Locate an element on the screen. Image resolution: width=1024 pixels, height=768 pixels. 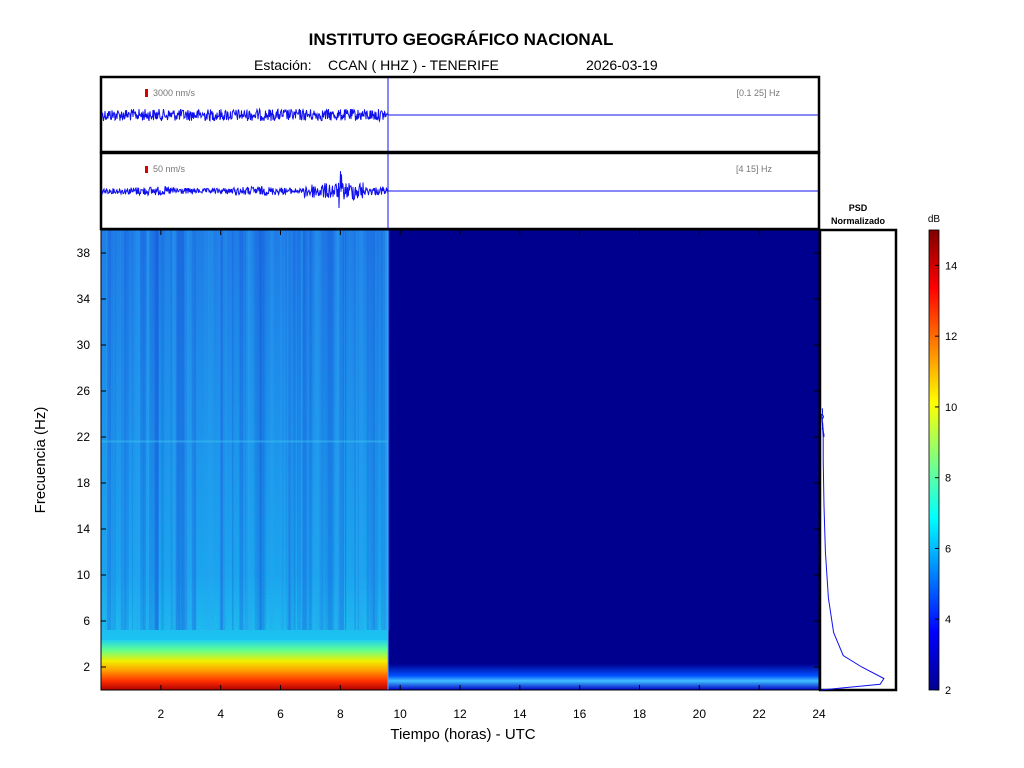
spectrogram-harmonic-line is located at coordinates (245, 441).